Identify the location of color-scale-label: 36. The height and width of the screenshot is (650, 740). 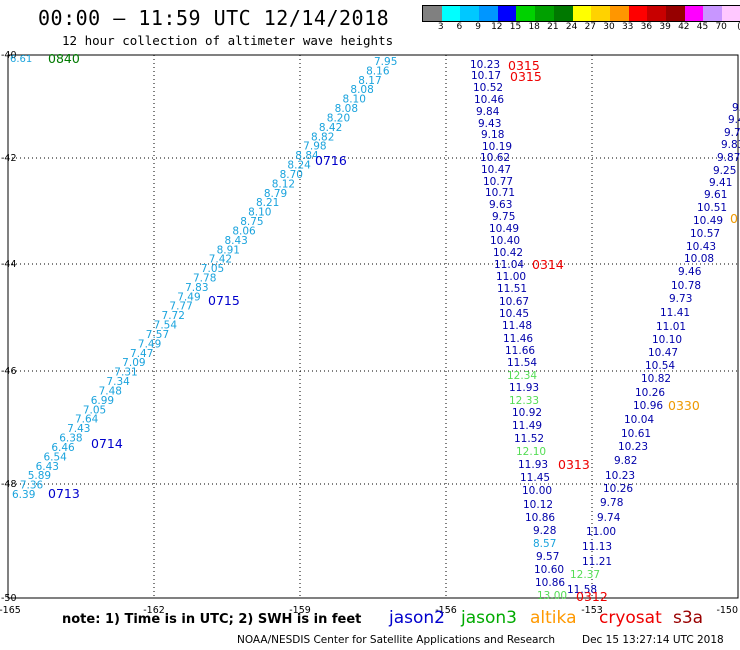
(646, 27).